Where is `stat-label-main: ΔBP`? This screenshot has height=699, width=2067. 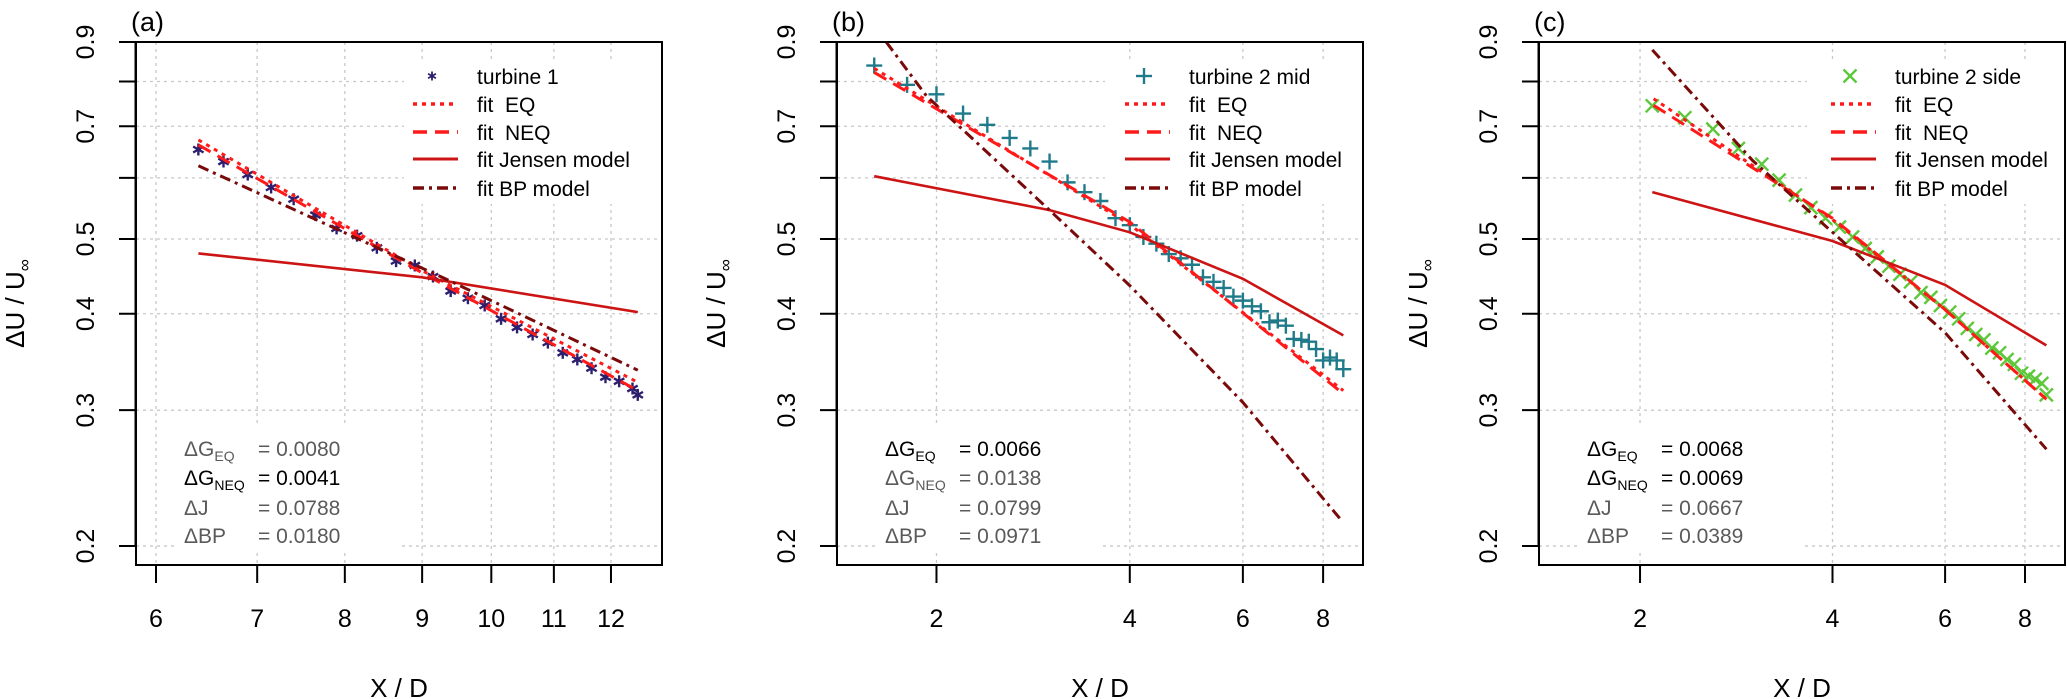
stat-label-main: ΔBP is located at coordinates (906, 536).